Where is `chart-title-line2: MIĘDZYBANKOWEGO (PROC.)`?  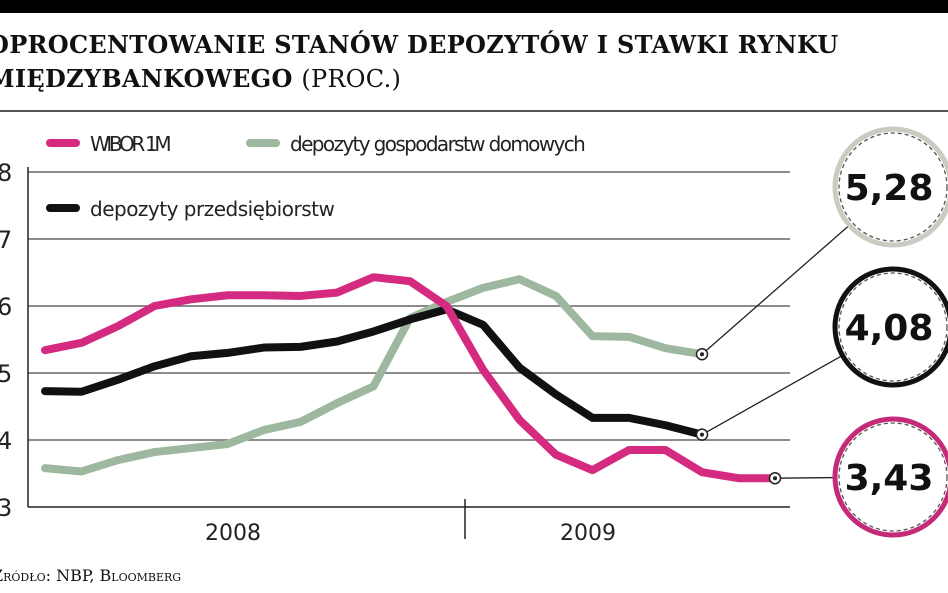 chart-title-line2: MIĘDZYBANKOWEGO (PROC.) is located at coordinates (200, 78).